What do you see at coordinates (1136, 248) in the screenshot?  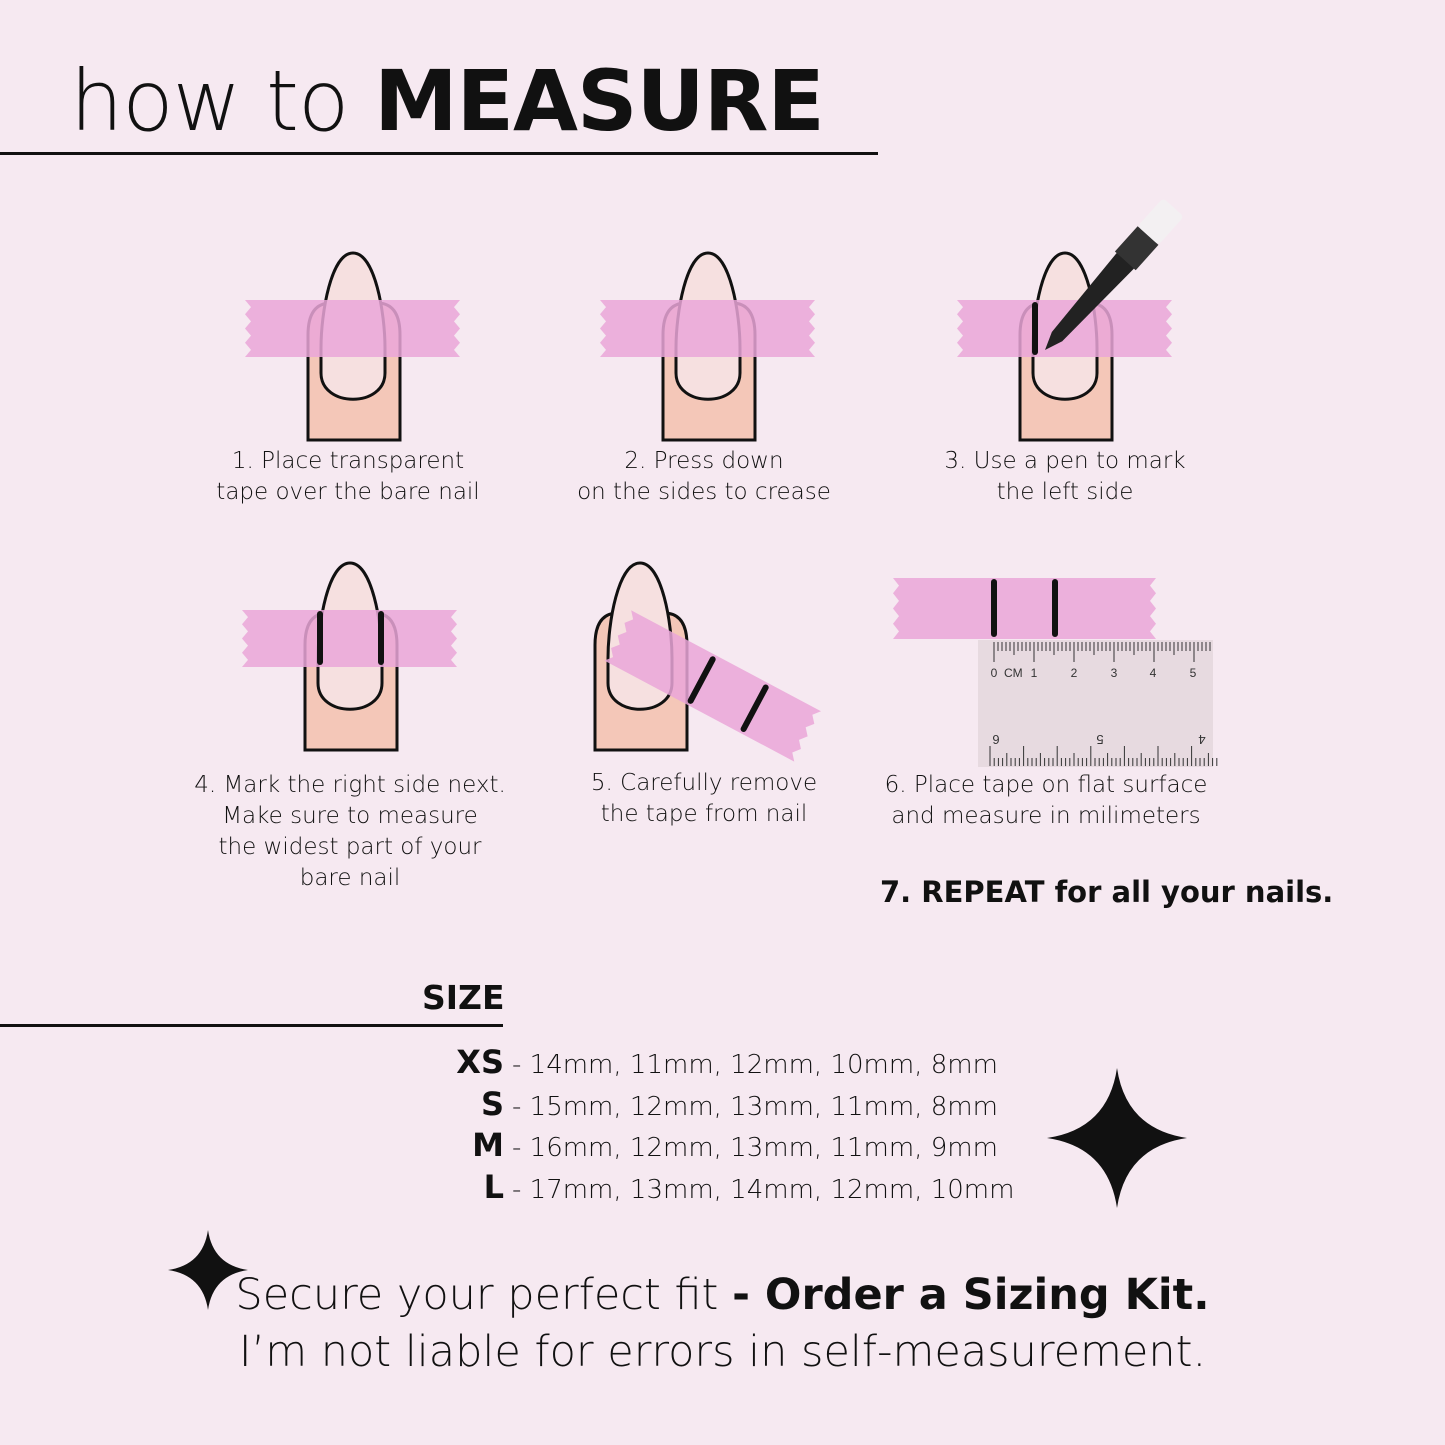 I see `pen-grip` at bounding box center [1136, 248].